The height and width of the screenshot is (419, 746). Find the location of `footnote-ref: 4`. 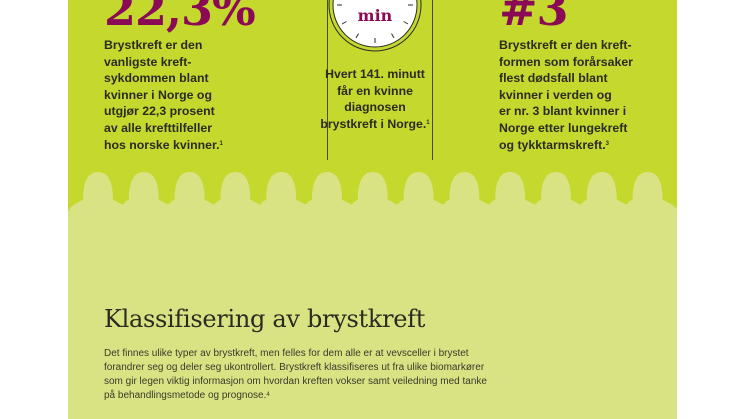

footnote-ref: 4 is located at coordinates (268, 395).